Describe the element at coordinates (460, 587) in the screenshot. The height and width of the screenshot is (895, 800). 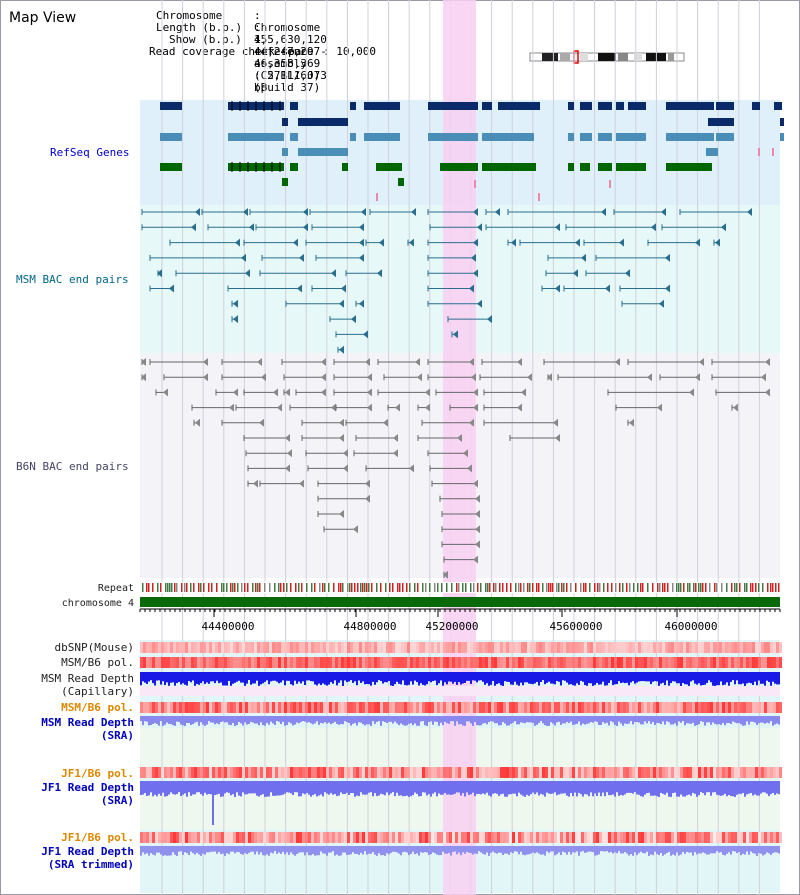
I see `repeat-track` at that location.